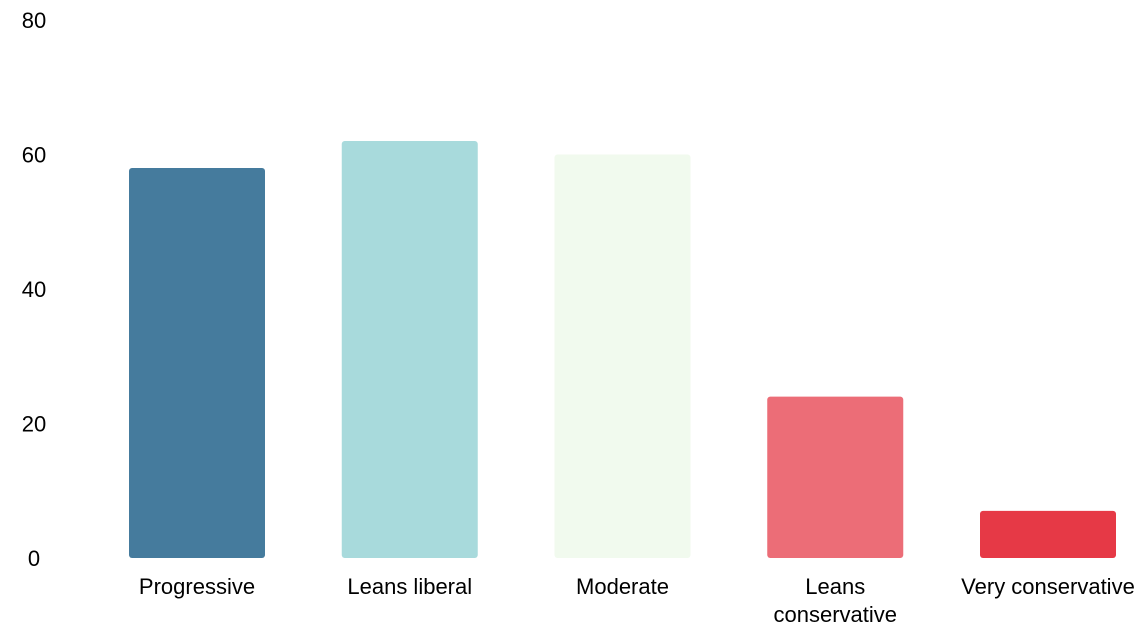 The width and height of the screenshot is (1146, 627). Describe the element at coordinates (34, 424) in the screenshot. I see `y-tick-label: 20` at that location.